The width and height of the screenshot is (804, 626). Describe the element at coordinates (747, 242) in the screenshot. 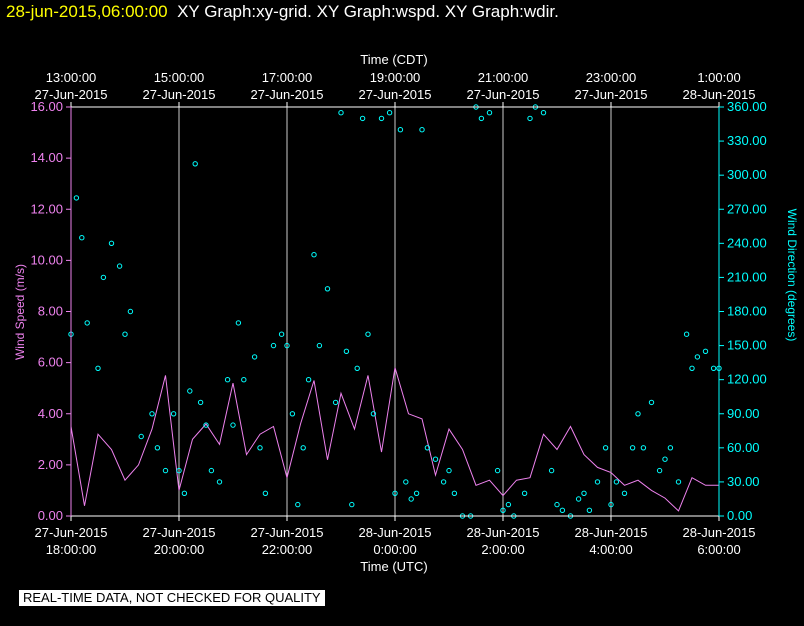

I see `y-tick-label-right: 240.00` at that location.